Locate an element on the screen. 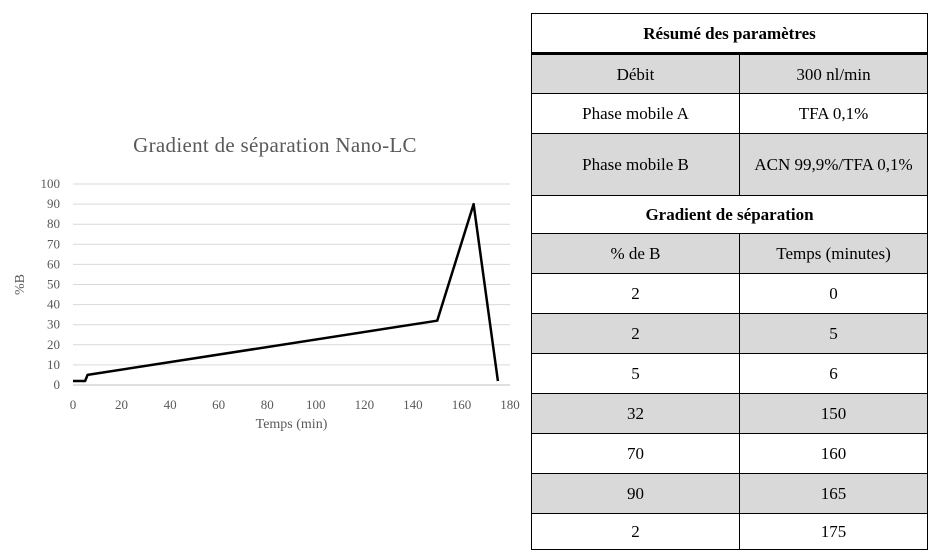 Image resolution: width=930 pixels, height=553 pixels. param-value: TFA 0,1% is located at coordinates (833, 113).